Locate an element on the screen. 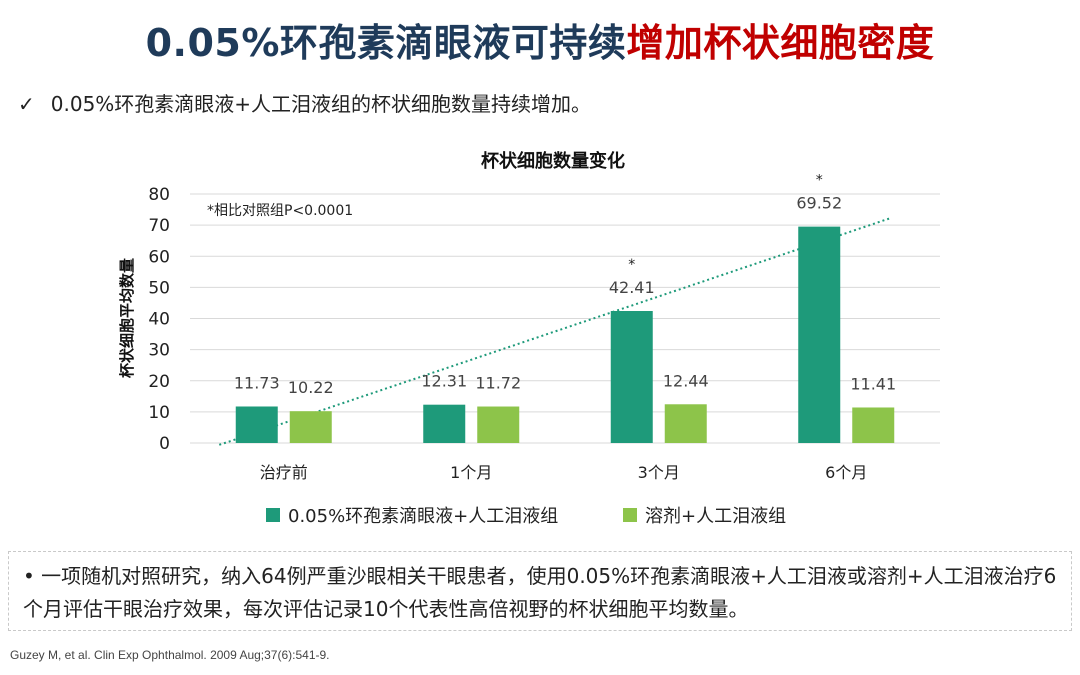 The height and width of the screenshot is (675, 1080). data-label: 11.73 is located at coordinates (257, 382).